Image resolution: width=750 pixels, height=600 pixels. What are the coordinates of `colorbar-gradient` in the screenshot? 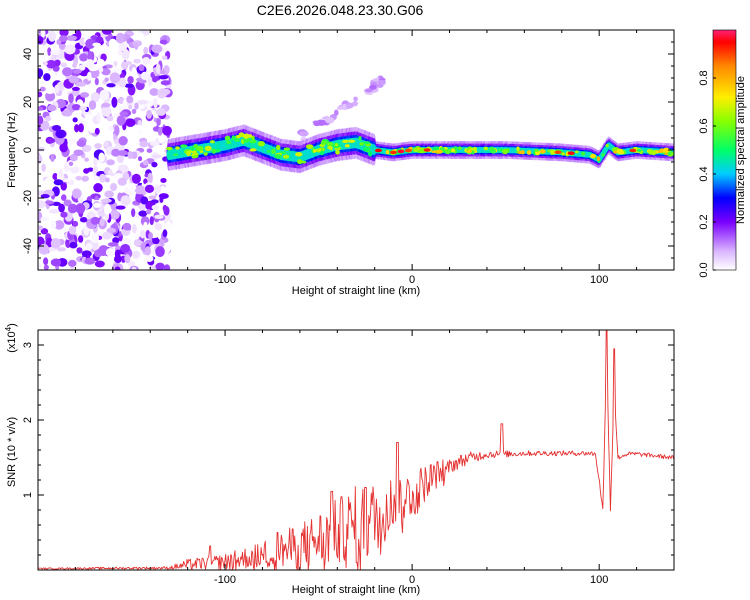 It's located at (724, 150).